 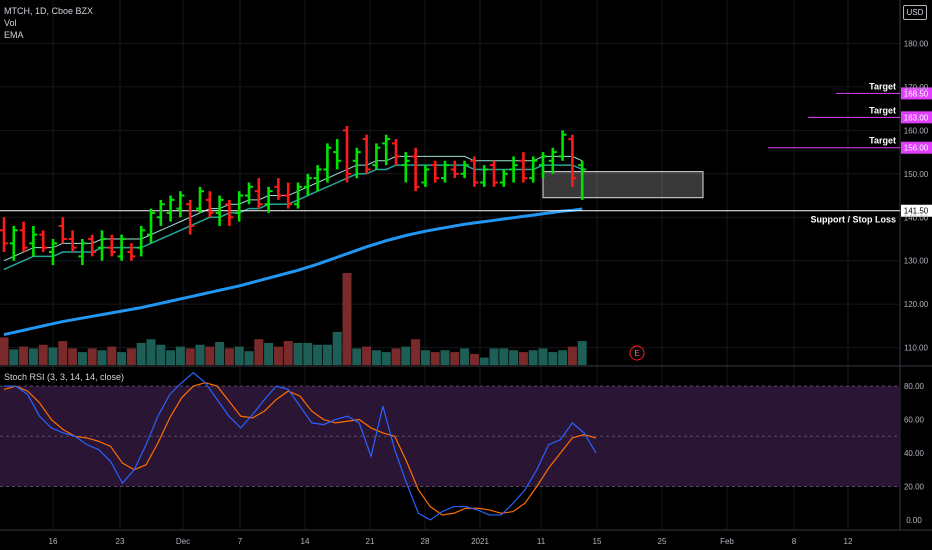 I want to click on time-tick-label: 11, so click(x=541, y=541).